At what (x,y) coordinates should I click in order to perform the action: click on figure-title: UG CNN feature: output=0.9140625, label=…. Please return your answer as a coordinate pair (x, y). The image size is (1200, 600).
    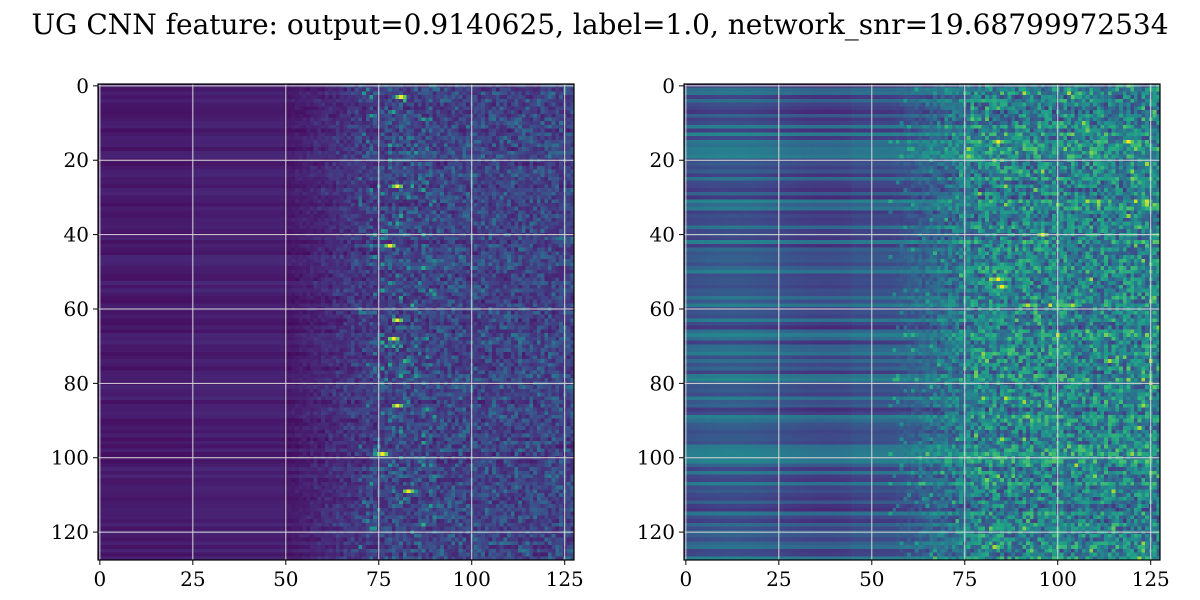
    Looking at the image, I should click on (599, 24).